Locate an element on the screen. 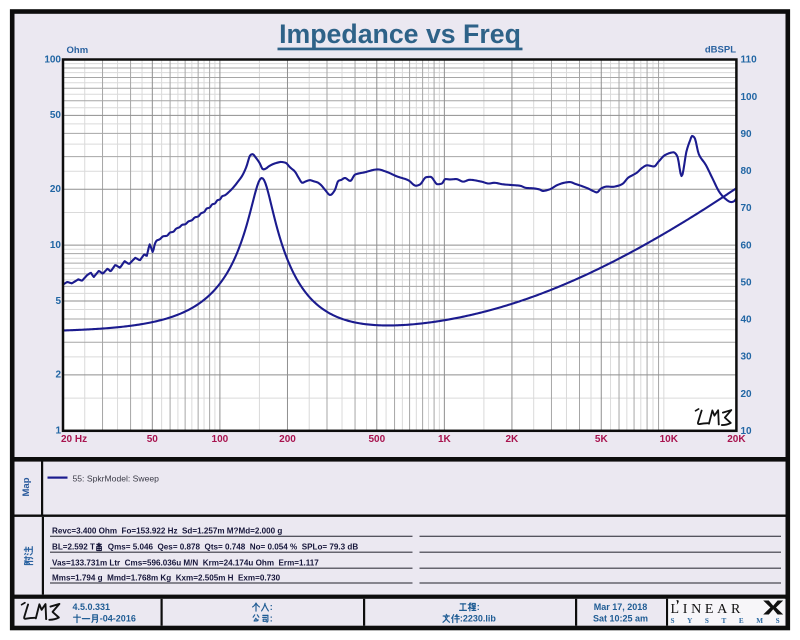 This screenshot has height=640, width=800. svg-text: 500 is located at coordinates (376, 439).